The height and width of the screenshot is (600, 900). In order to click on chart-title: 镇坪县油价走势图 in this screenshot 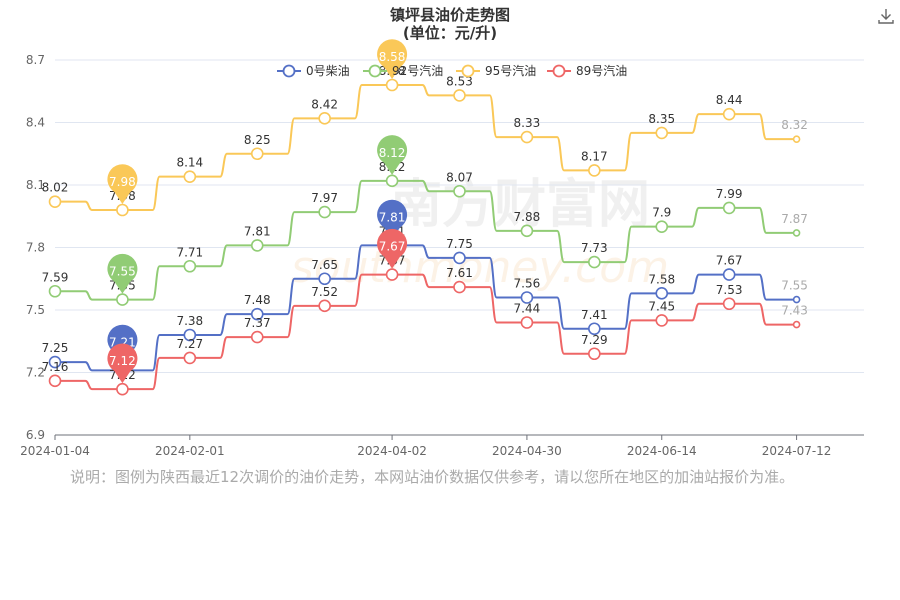, I will do `click(450, 15)`.